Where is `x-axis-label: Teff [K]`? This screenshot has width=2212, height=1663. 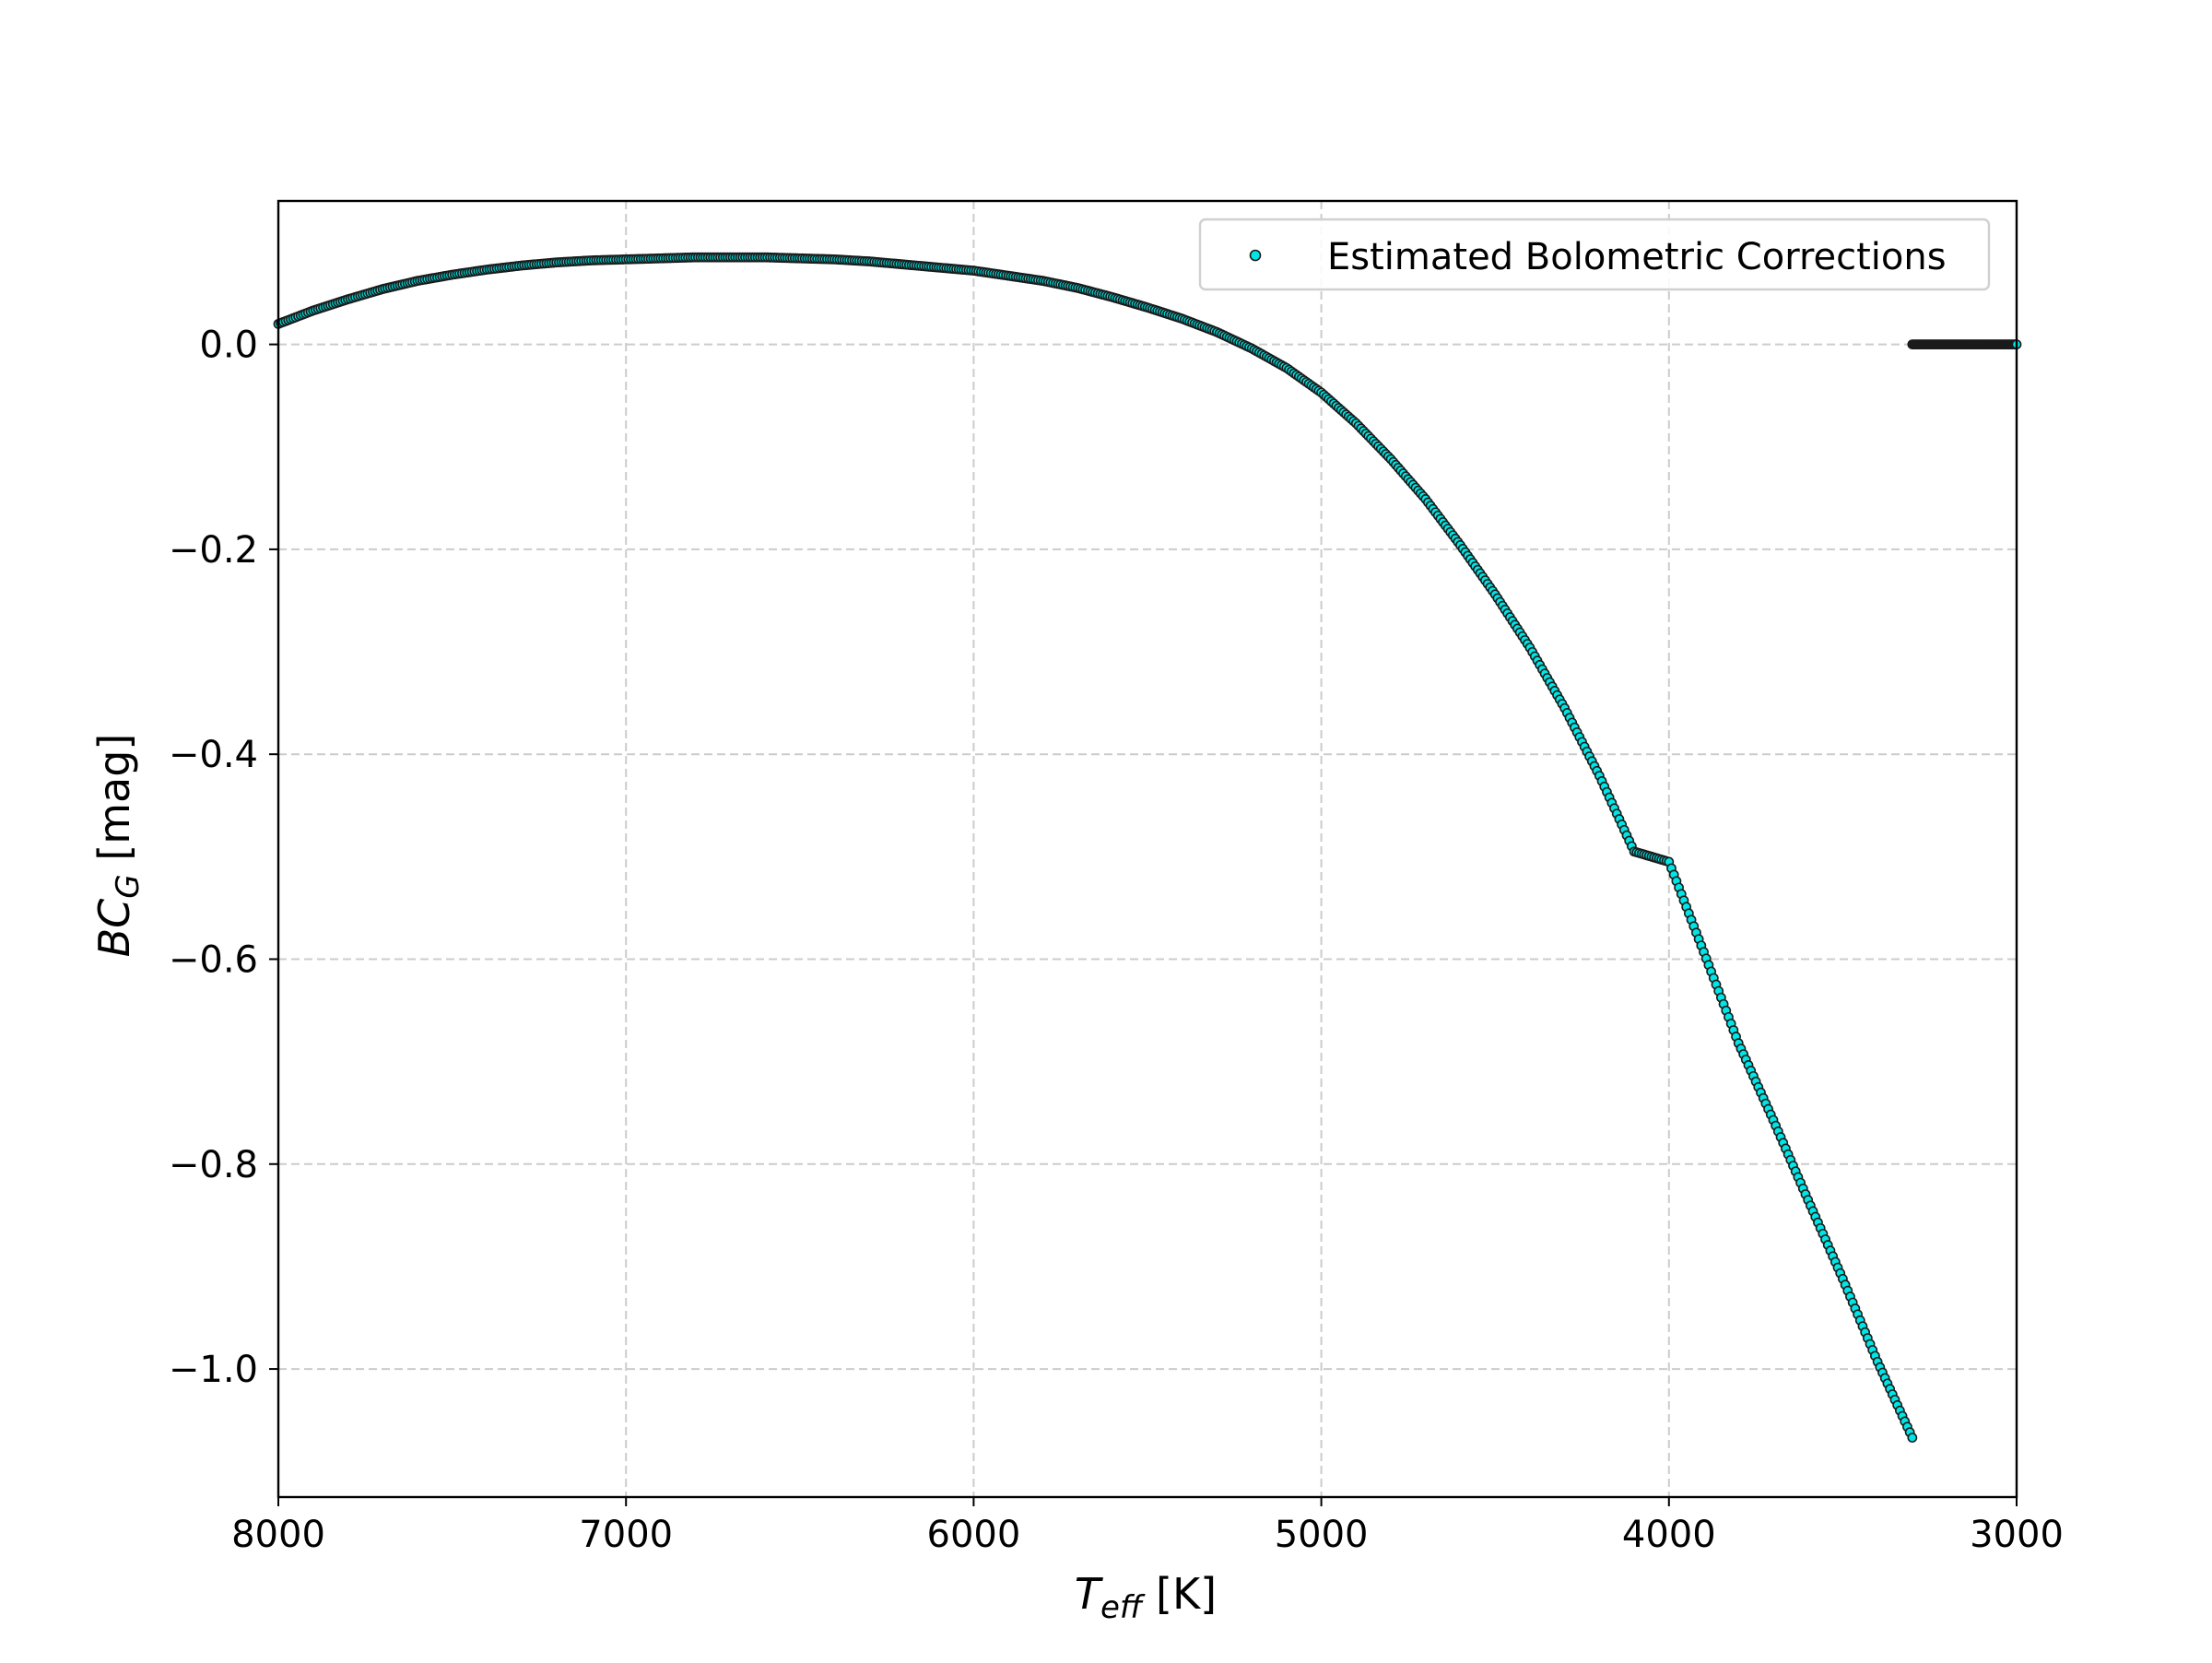 x-axis-label: Teff [K] is located at coordinates (1146, 1597).